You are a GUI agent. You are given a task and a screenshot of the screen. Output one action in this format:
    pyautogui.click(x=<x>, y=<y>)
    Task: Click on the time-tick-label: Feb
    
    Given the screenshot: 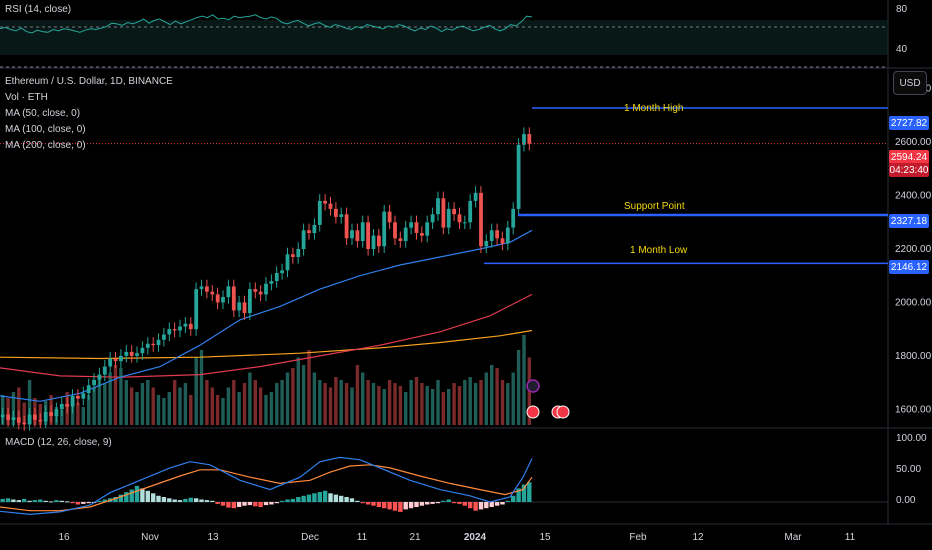 What is the action you would take?
    pyautogui.click(x=638, y=537)
    